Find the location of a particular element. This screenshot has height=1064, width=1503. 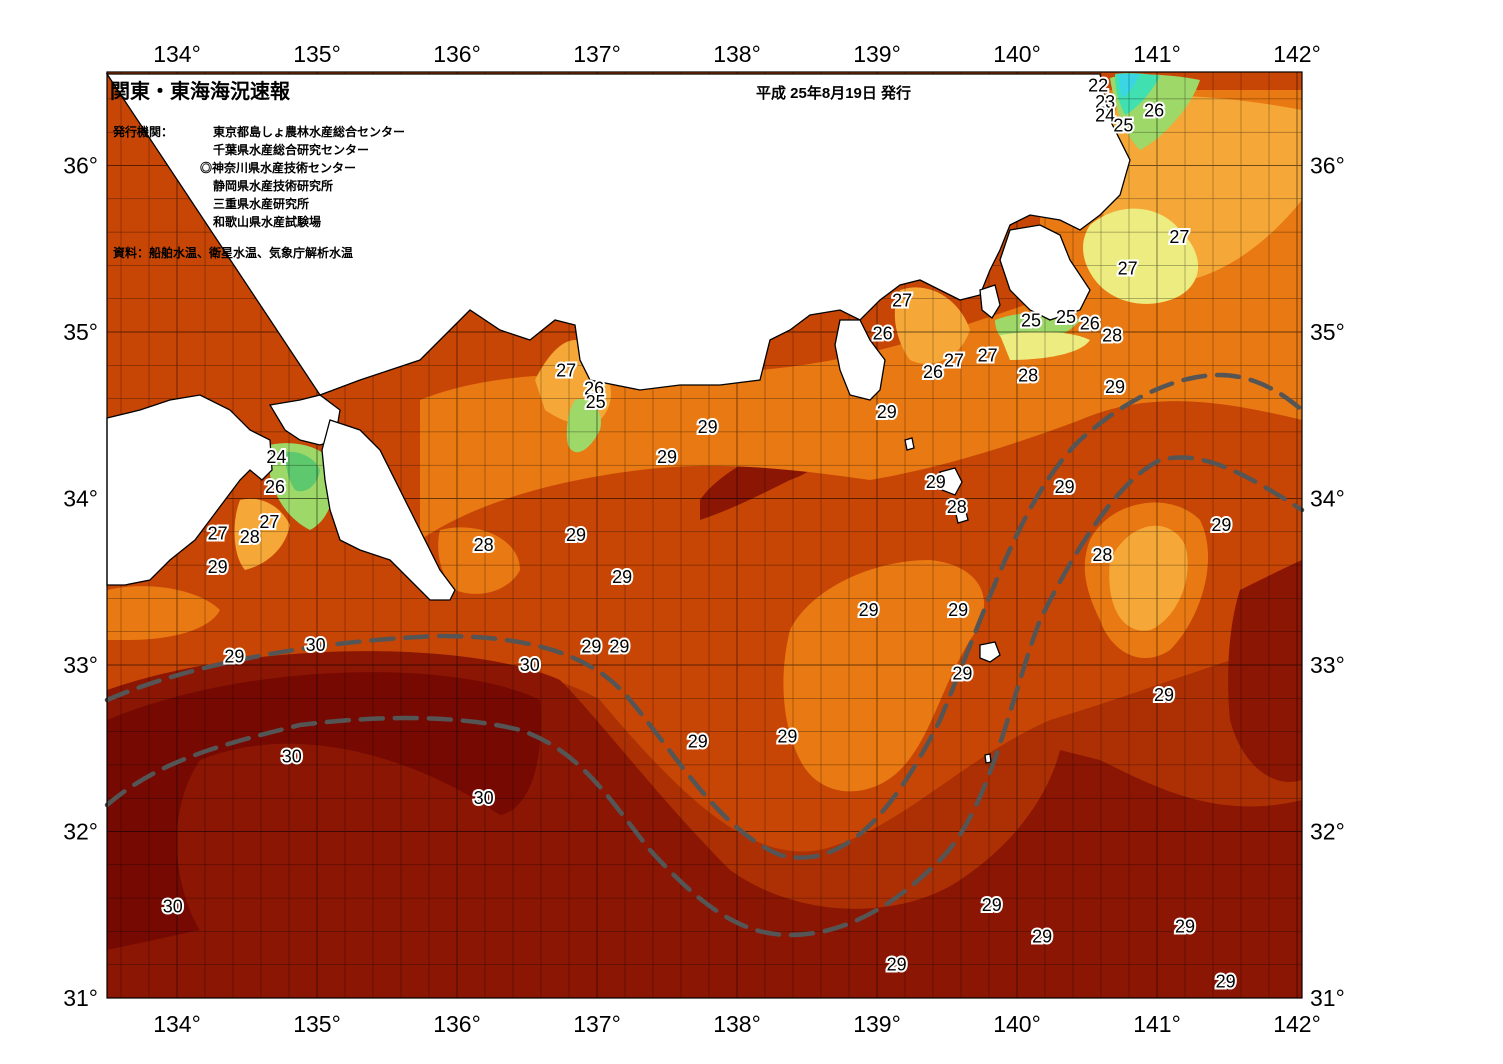

sst-zone-28-central is located at coordinates (884, 676).